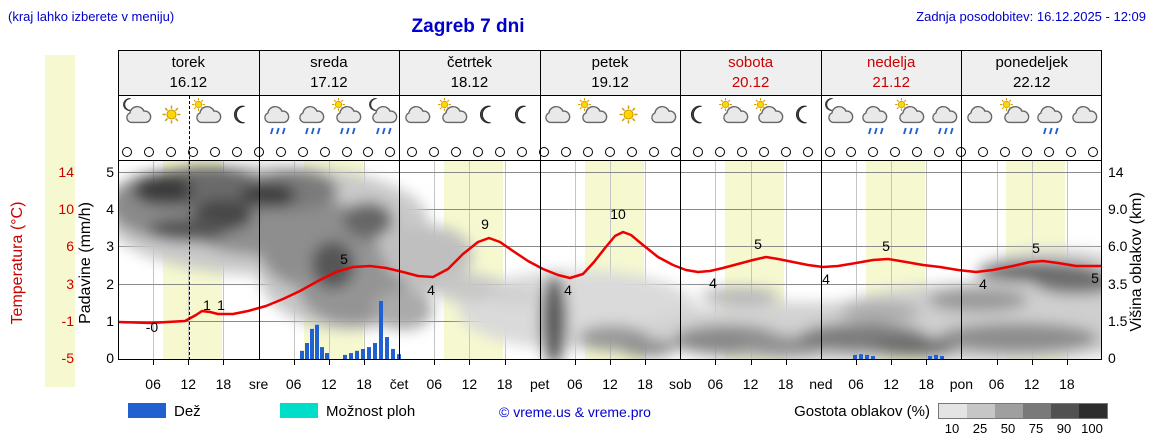  Describe the element at coordinates (610, 62) in the screenshot. I see `day-name: petek` at that location.